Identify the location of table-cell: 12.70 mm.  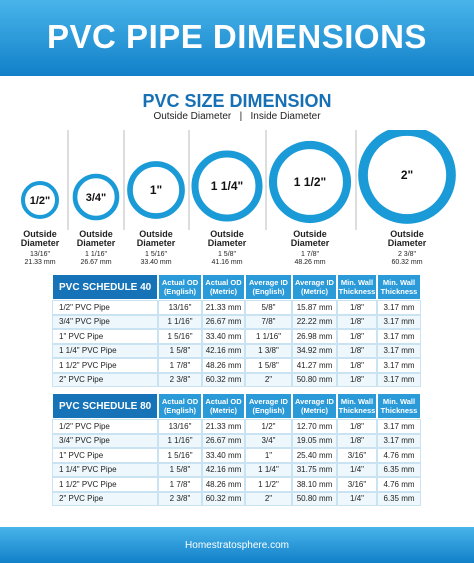
(314, 426).